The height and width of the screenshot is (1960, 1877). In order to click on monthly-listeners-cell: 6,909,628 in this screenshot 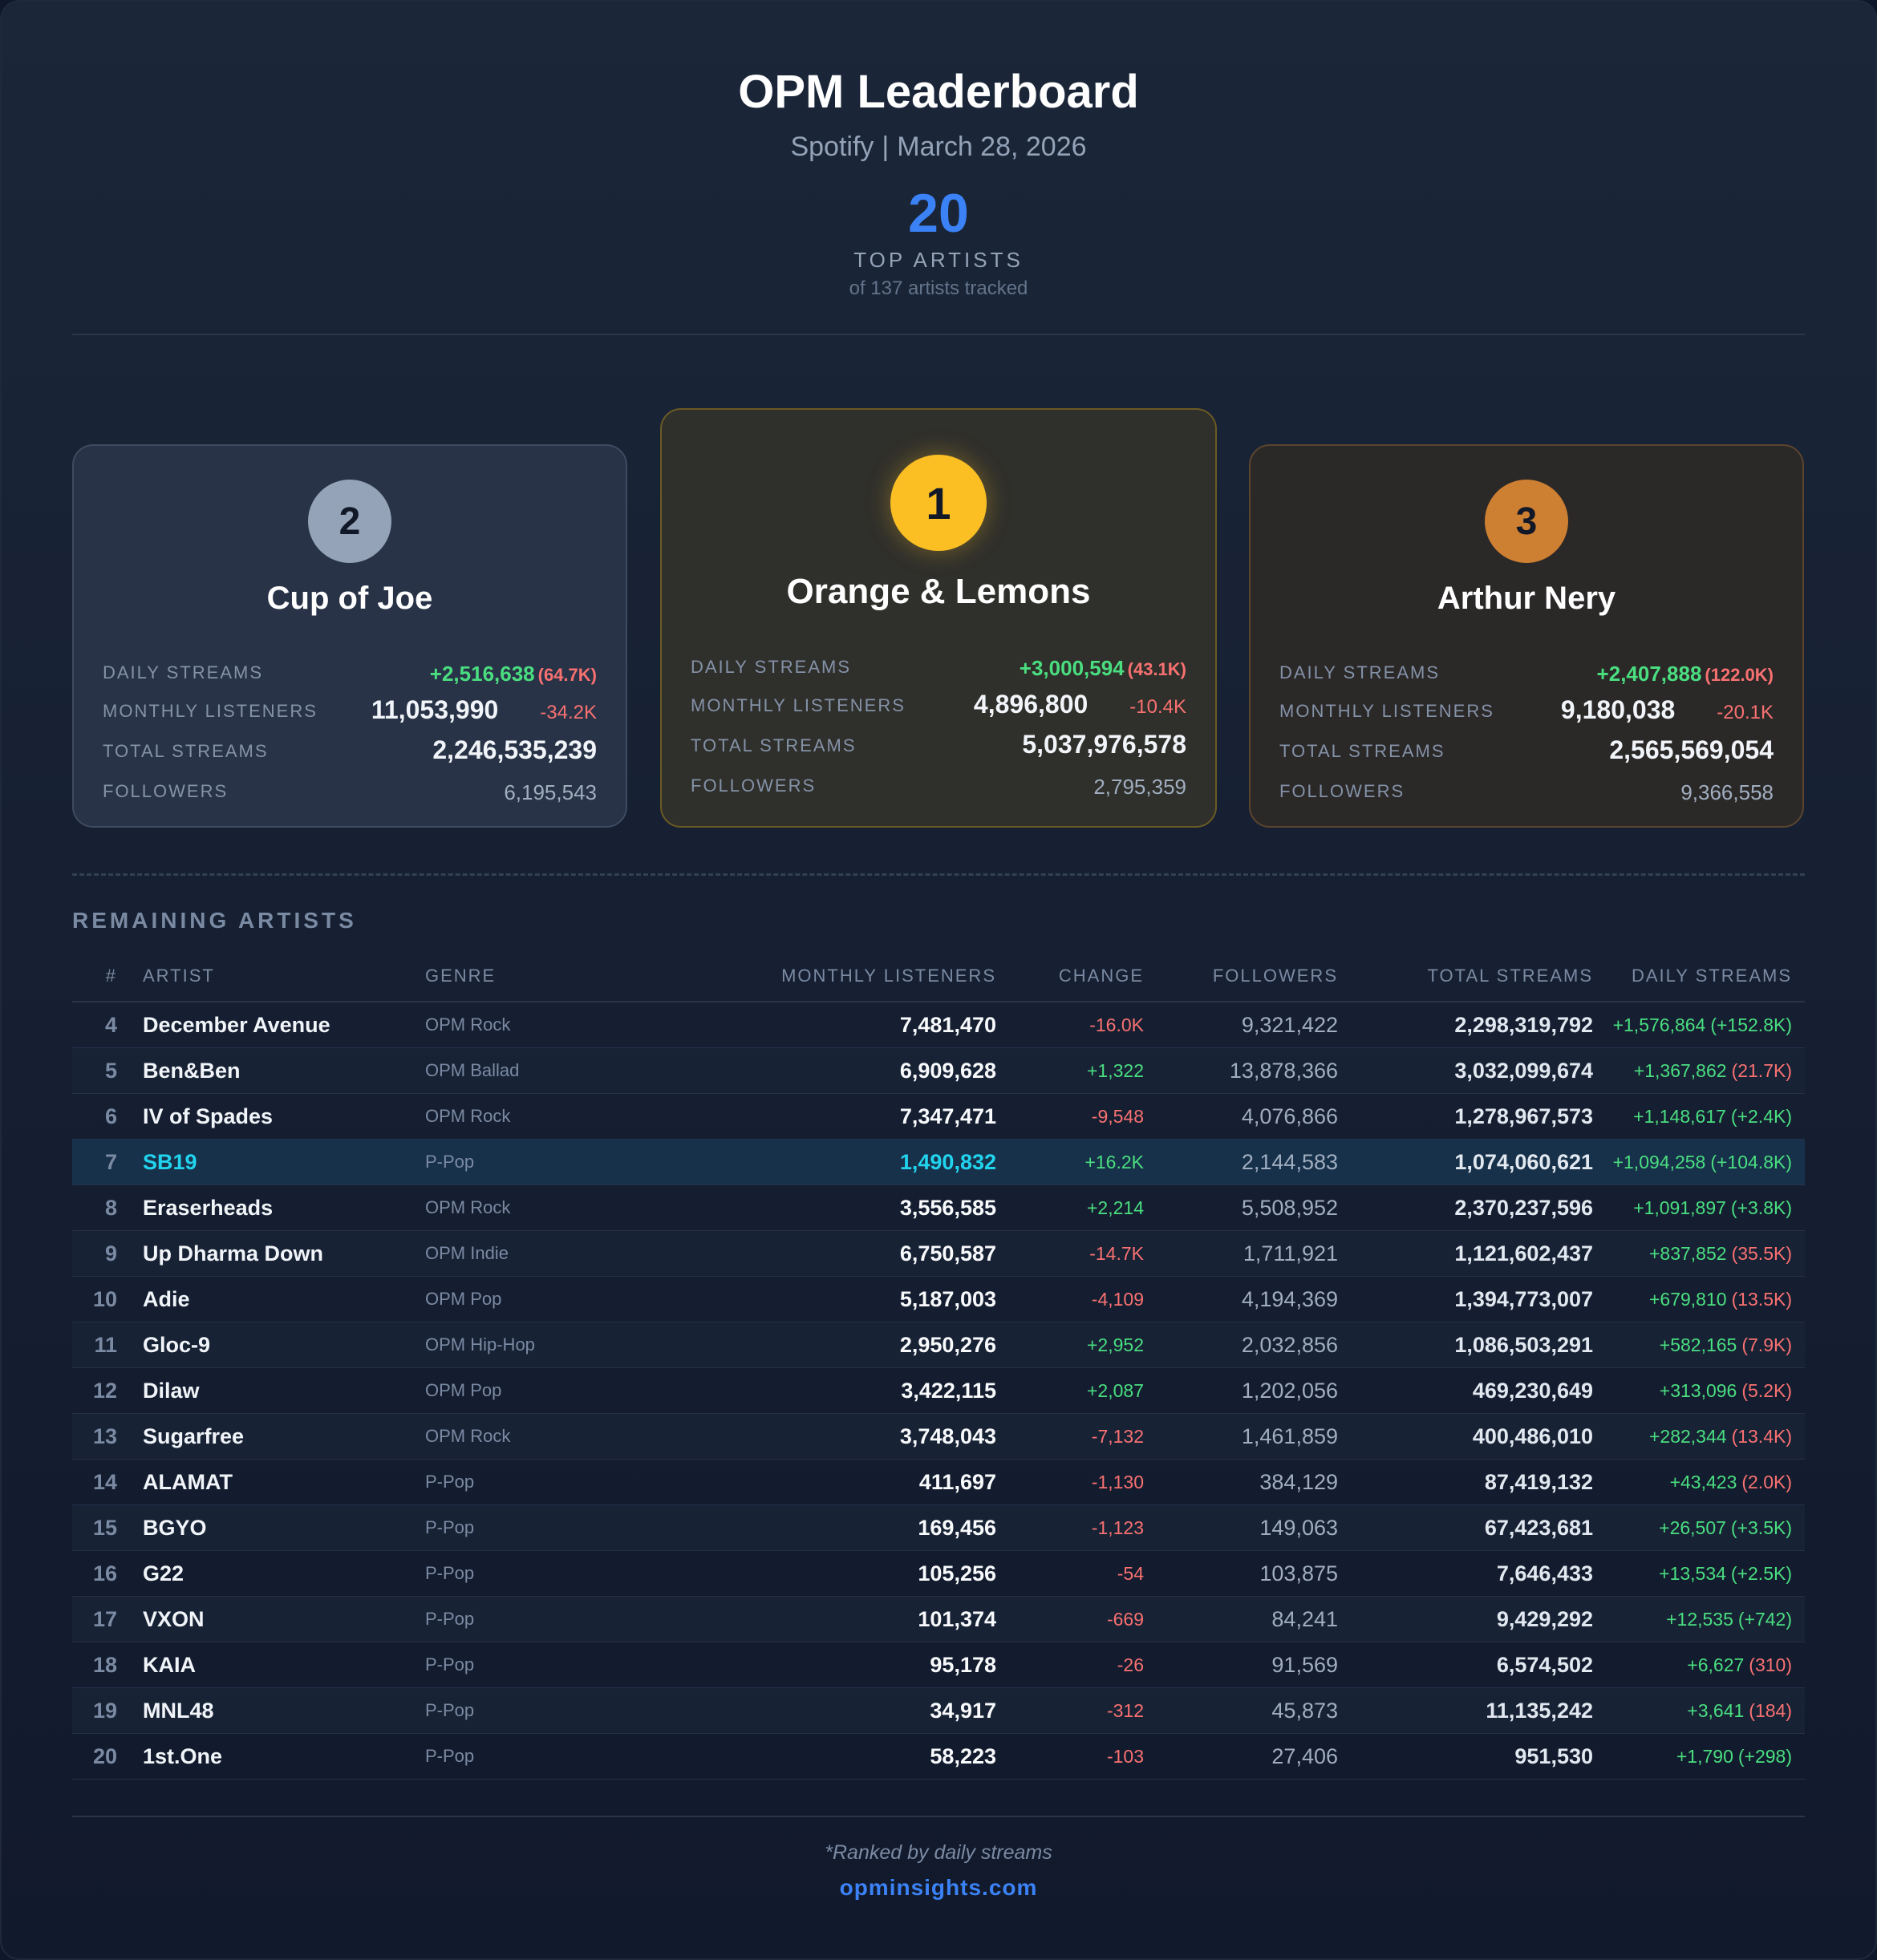, I will do `click(947, 1071)`.